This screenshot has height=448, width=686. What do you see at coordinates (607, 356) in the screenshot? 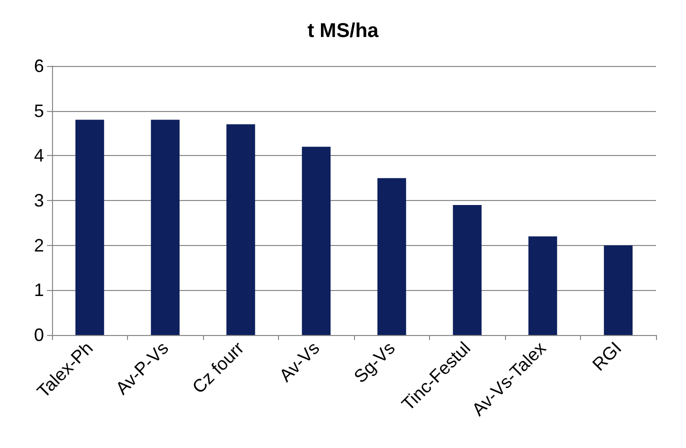
I see `x-tick-label: RGI` at bounding box center [607, 356].